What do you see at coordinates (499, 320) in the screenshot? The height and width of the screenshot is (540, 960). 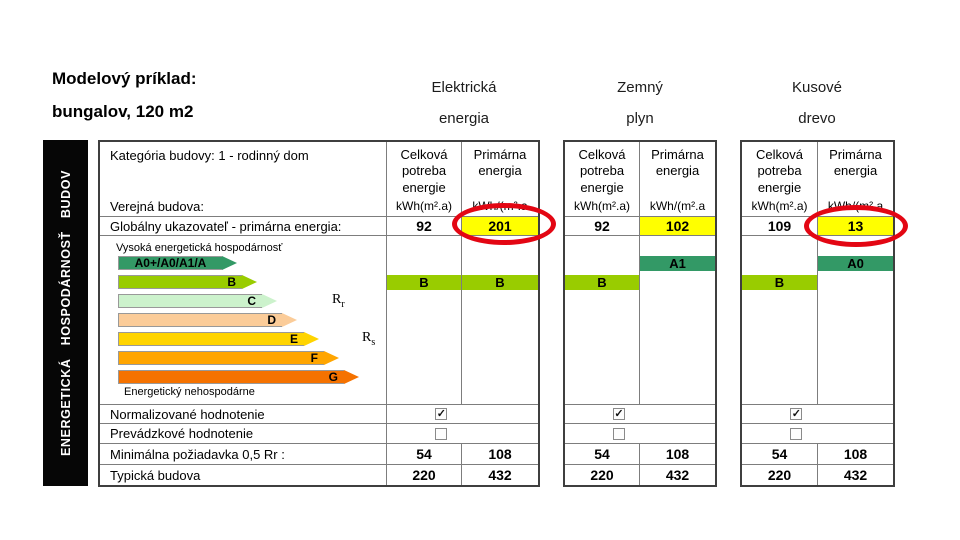 I see `electric-primary-rating-cell: B` at bounding box center [499, 320].